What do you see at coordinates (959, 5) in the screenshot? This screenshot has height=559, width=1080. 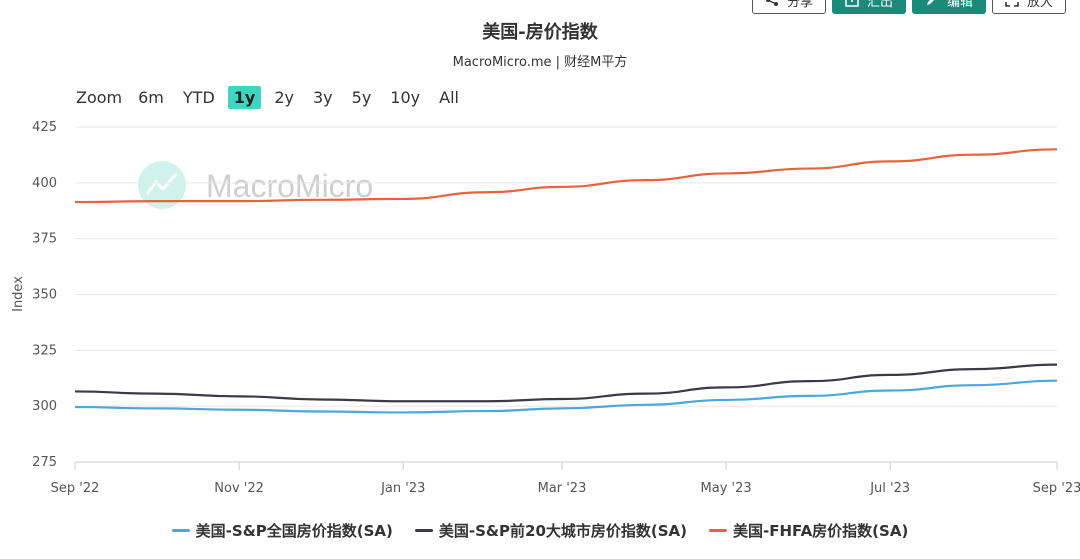 I see `edit-button-label: 编辑` at bounding box center [959, 5].